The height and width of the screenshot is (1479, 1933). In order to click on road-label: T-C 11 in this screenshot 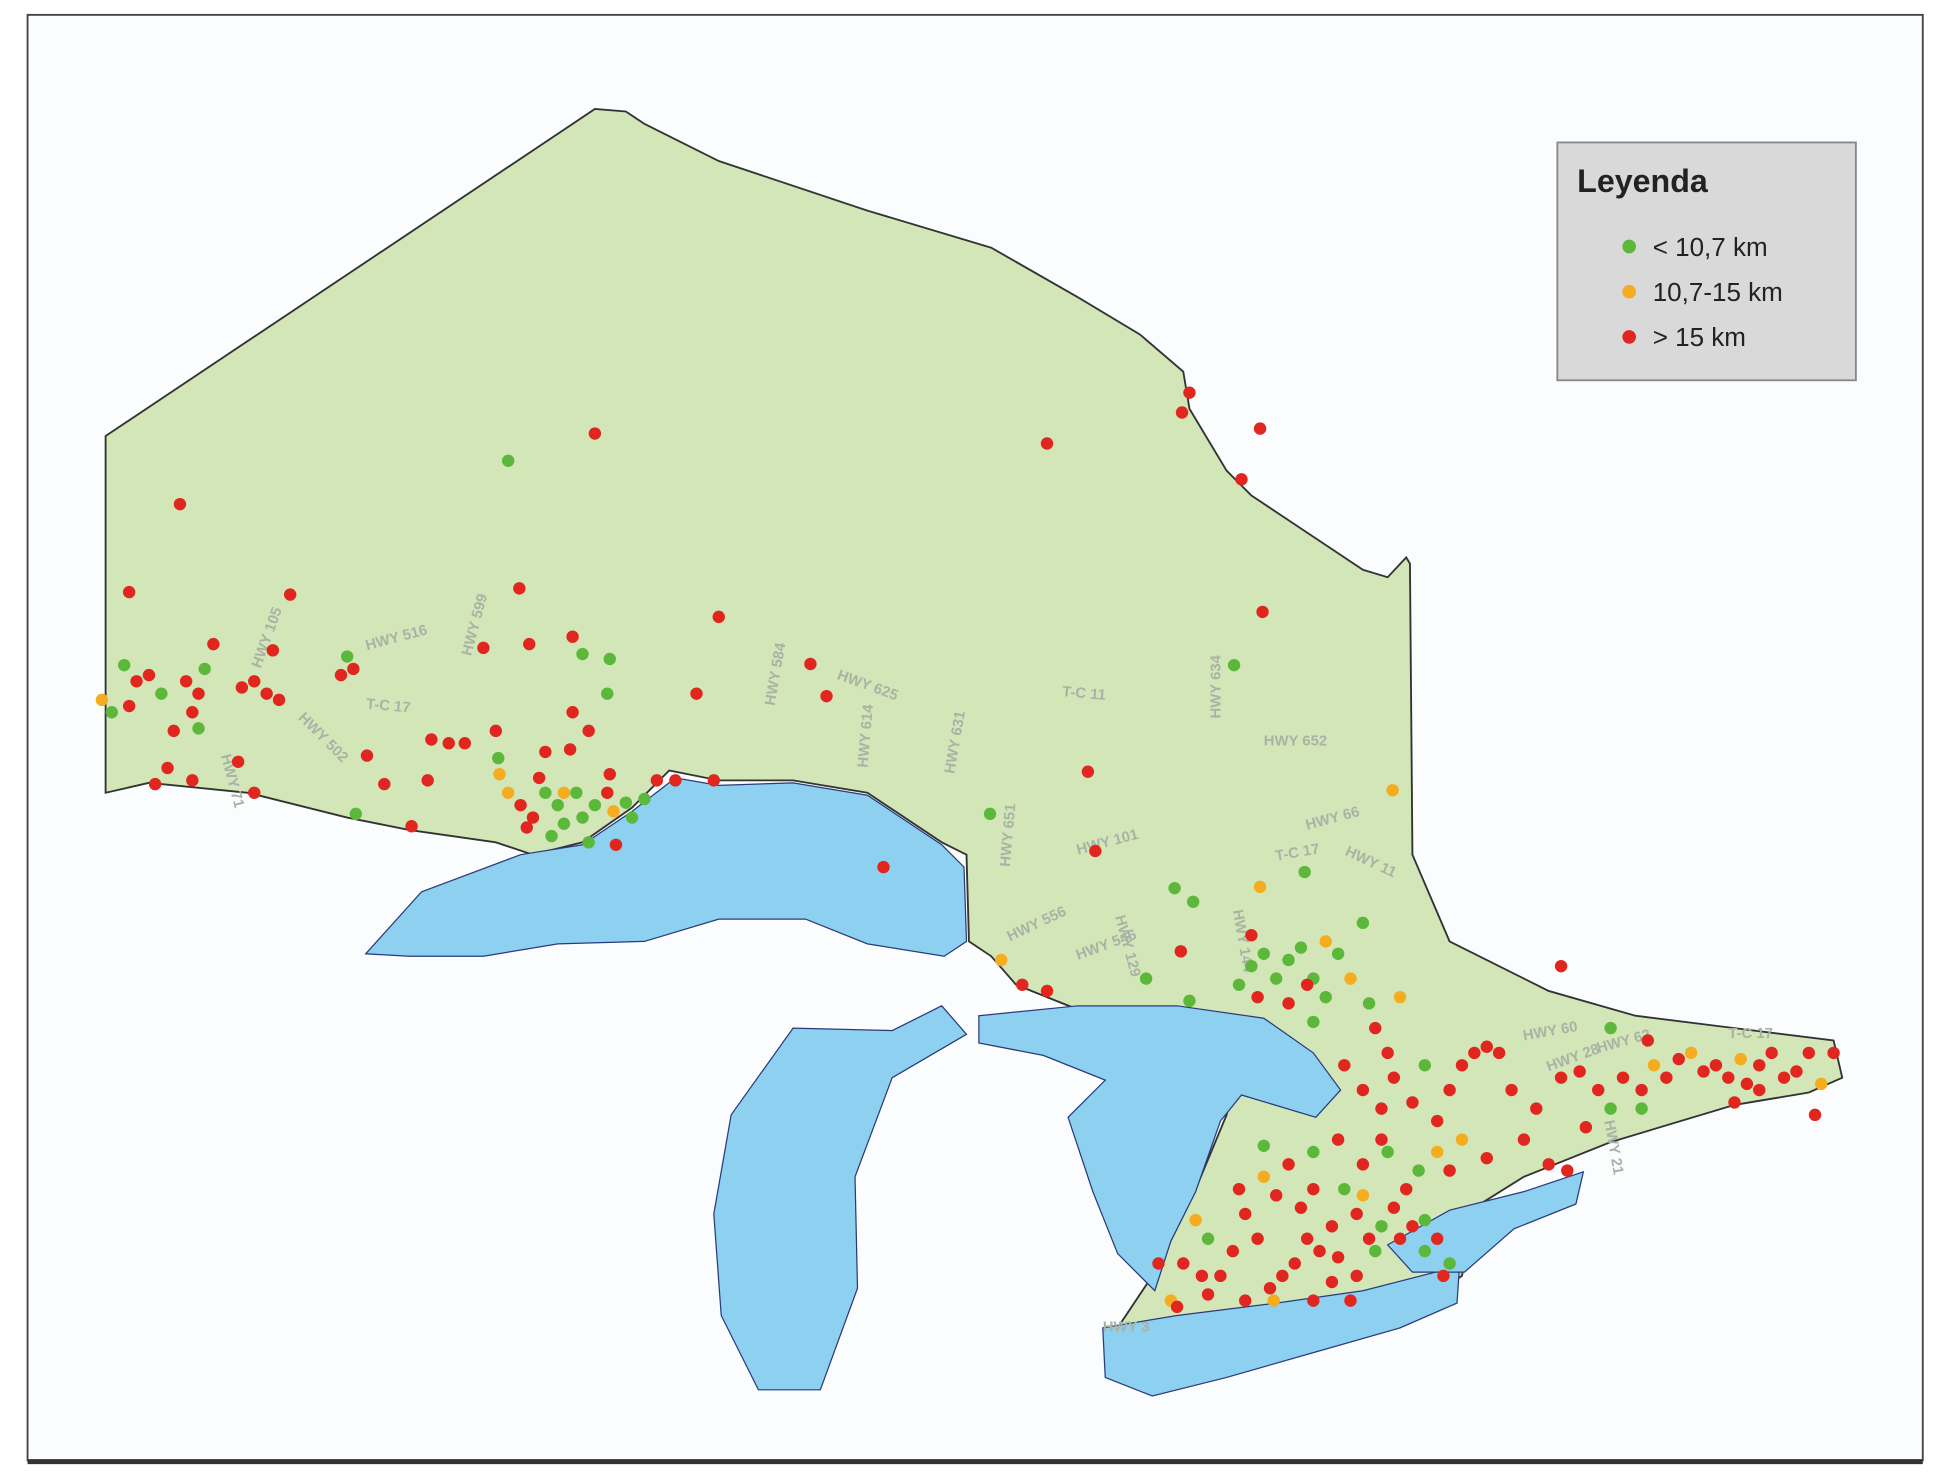, I will do `click(1084, 694)`.